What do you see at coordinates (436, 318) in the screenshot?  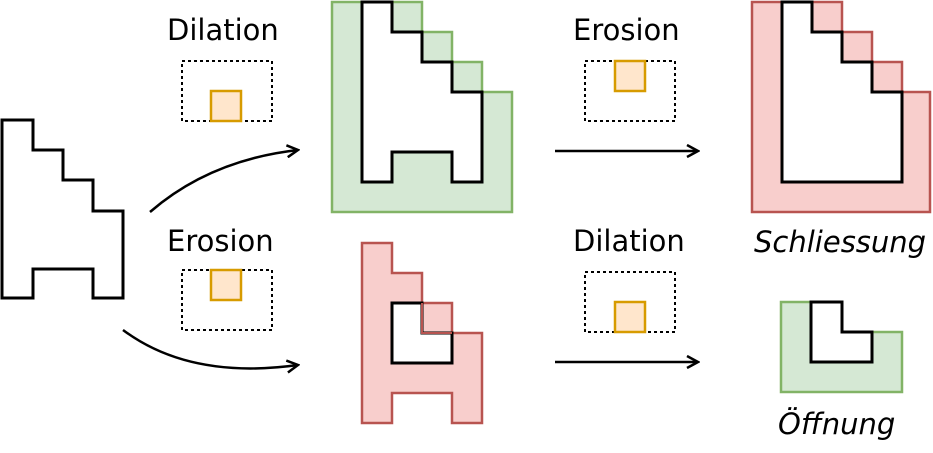 I see `eroded-inner-step` at bounding box center [436, 318].